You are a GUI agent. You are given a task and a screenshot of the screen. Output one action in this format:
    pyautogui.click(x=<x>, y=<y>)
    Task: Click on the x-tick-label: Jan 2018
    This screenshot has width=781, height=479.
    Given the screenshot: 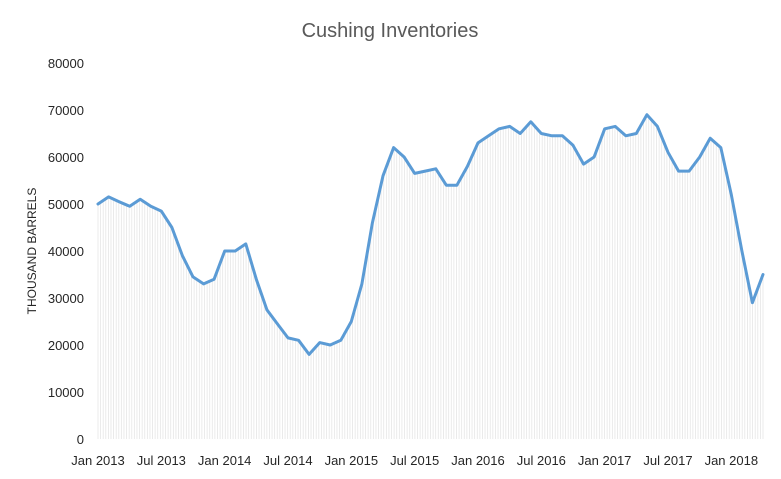 What is the action you would take?
    pyautogui.click(x=732, y=460)
    